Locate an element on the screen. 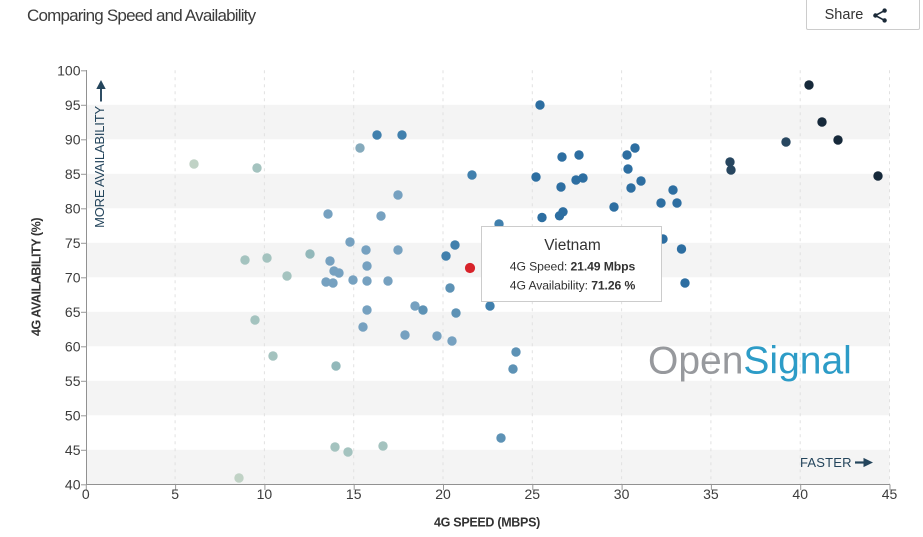  svg-text: 4G AVAILABILITY (%) is located at coordinates (37, 277).